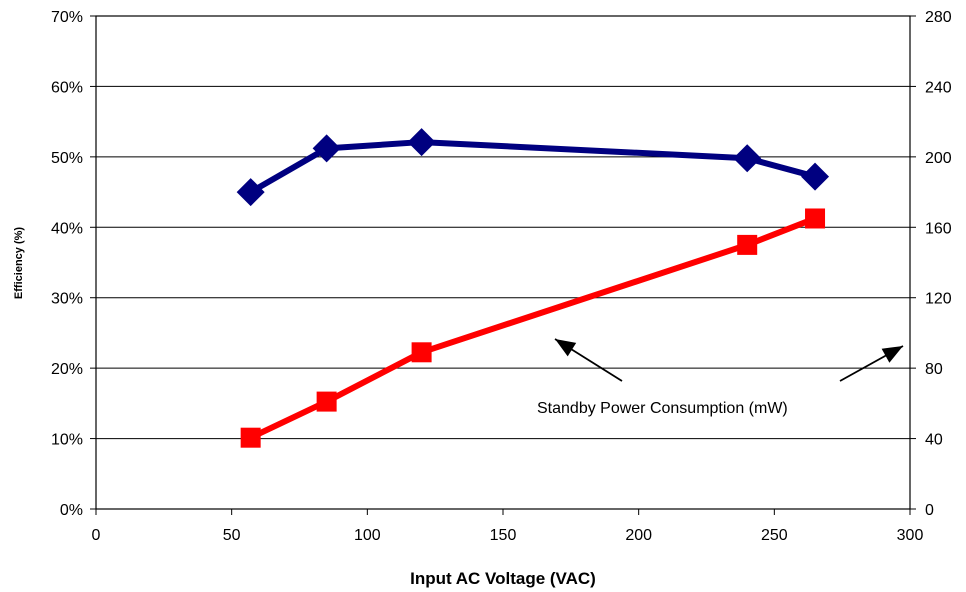  Describe the element at coordinates (934, 369) in the screenshot. I see `y2-tick-label: 80` at that location.